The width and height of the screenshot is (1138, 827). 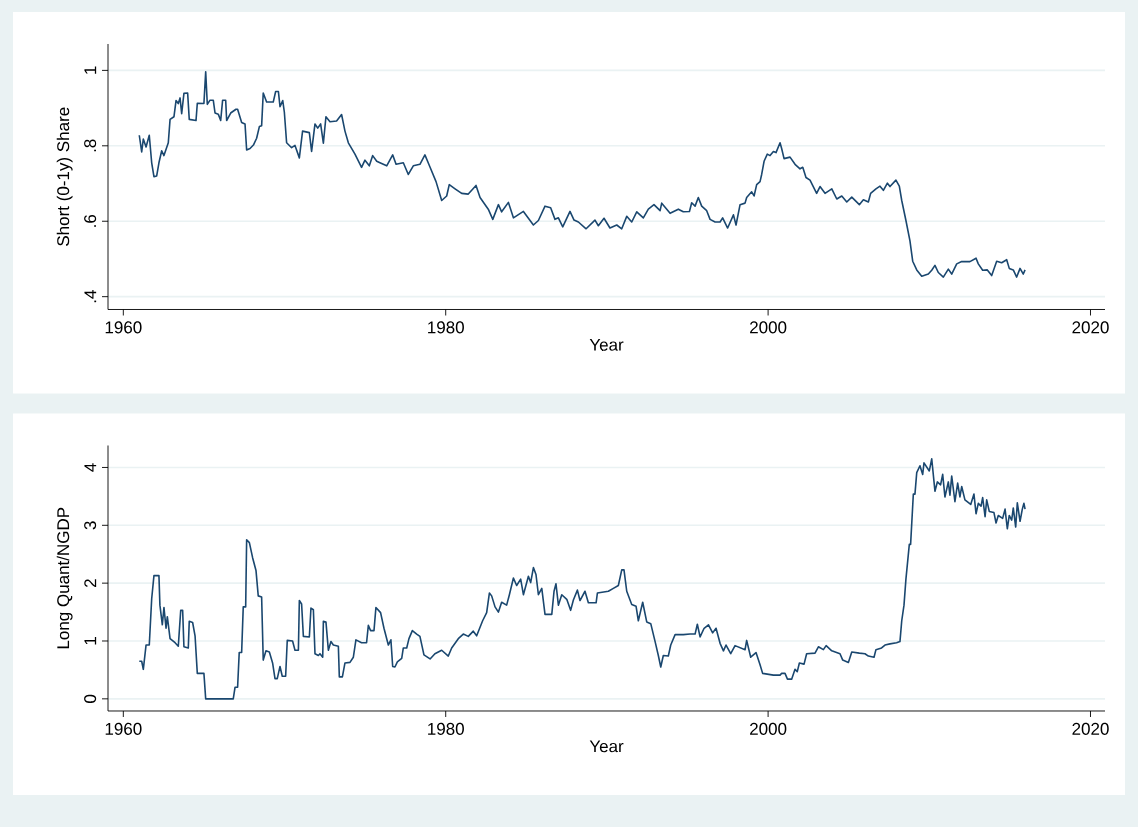 What do you see at coordinates (90, 583) in the screenshot?
I see `y-tick-label: 2` at bounding box center [90, 583].